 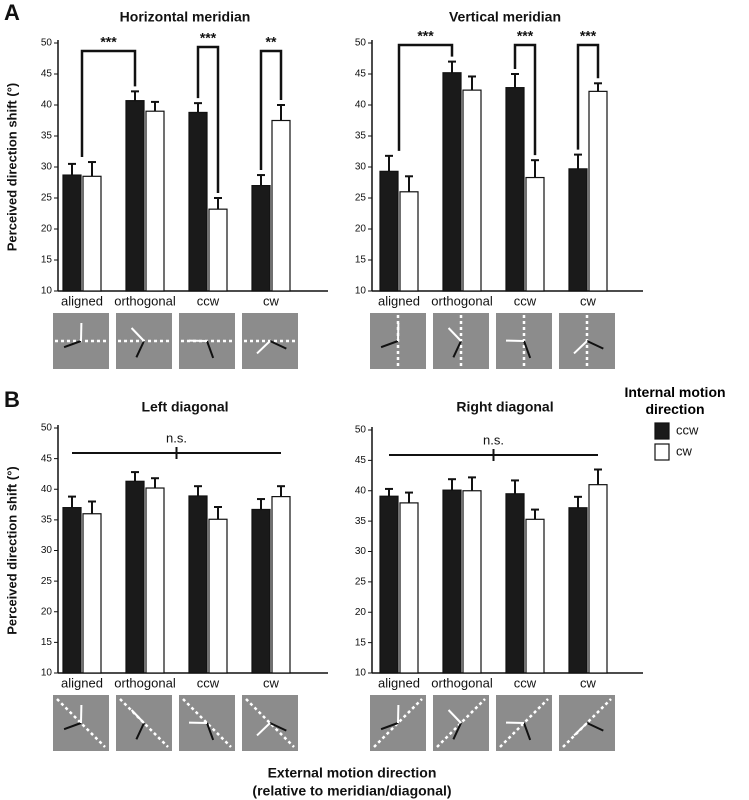 What do you see at coordinates (11, 550) in the screenshot?
I see `y-axis-label: Perceived direction shift (°)` at bounding box center [11, 550].